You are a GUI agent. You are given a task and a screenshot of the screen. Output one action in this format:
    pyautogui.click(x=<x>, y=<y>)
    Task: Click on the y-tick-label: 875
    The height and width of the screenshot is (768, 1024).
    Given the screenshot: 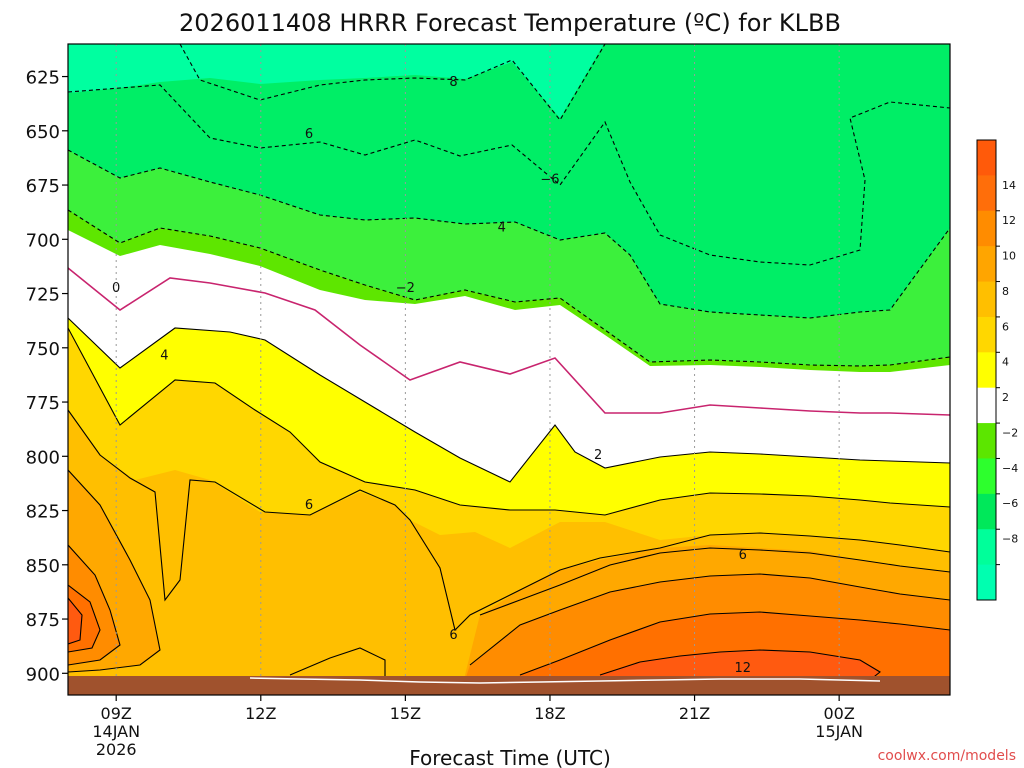 What is the action you would take?
    pyautogui.click(x=43, y=620)
    